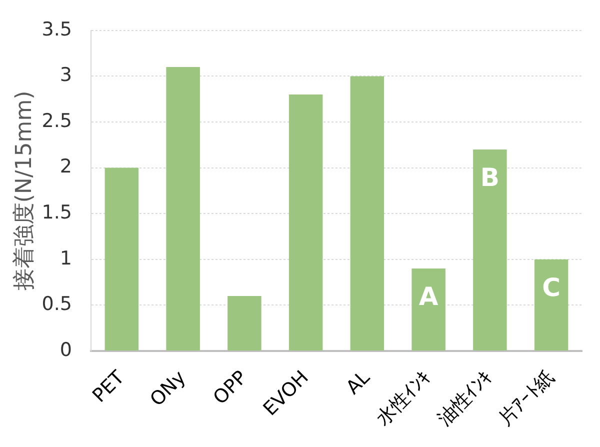  Describe the element at coordinates (526, 398) in the screenshot. I see `x-tick-label: 片ｱｰﾄ紙` at that location.